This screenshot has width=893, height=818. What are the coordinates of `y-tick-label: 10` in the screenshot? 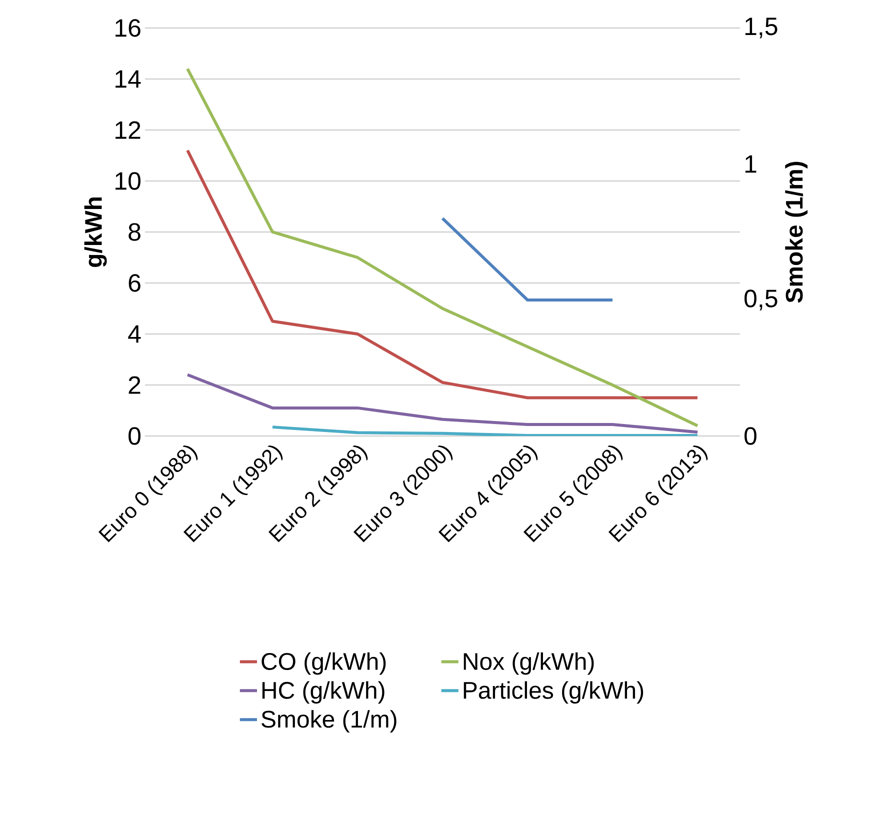 It's located at (128, 181).